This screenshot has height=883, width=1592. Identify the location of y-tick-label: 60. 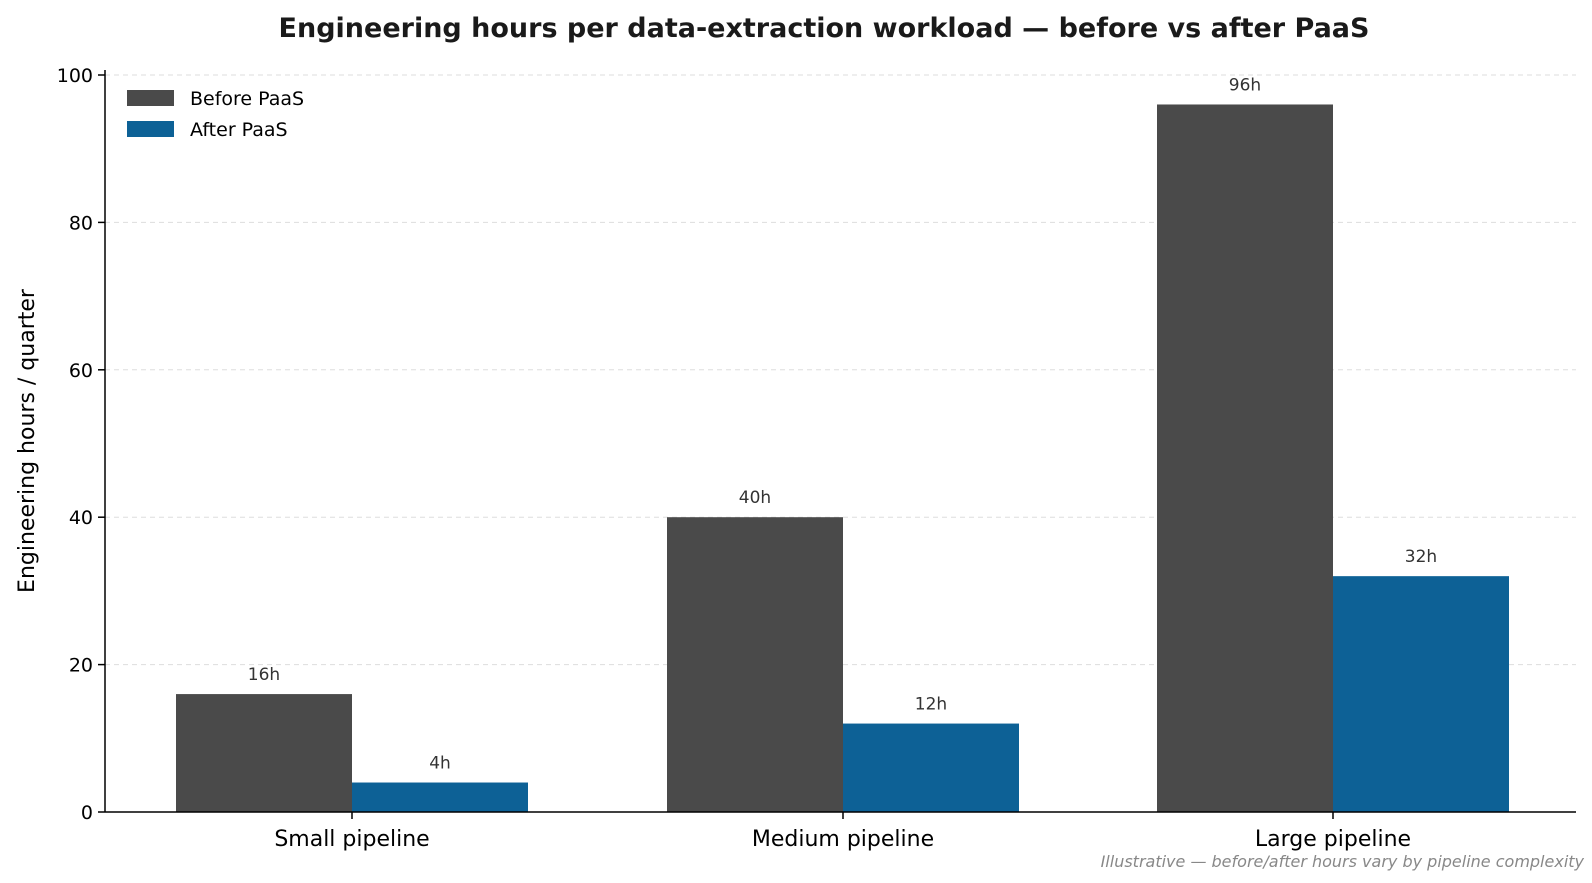
(81, 371).